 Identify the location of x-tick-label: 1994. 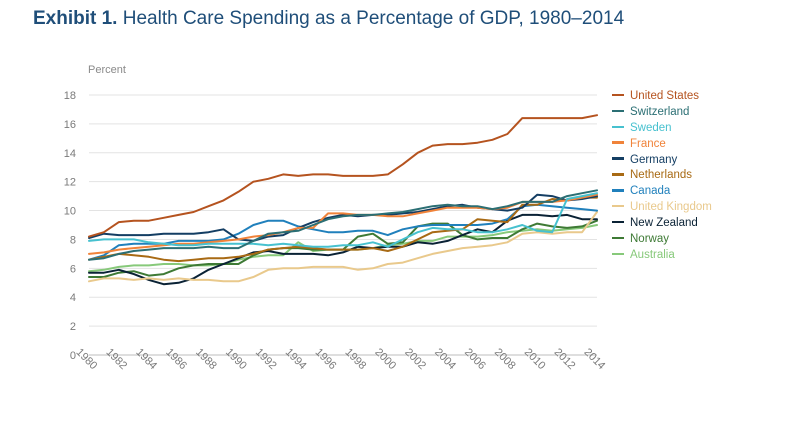
(296, 359).